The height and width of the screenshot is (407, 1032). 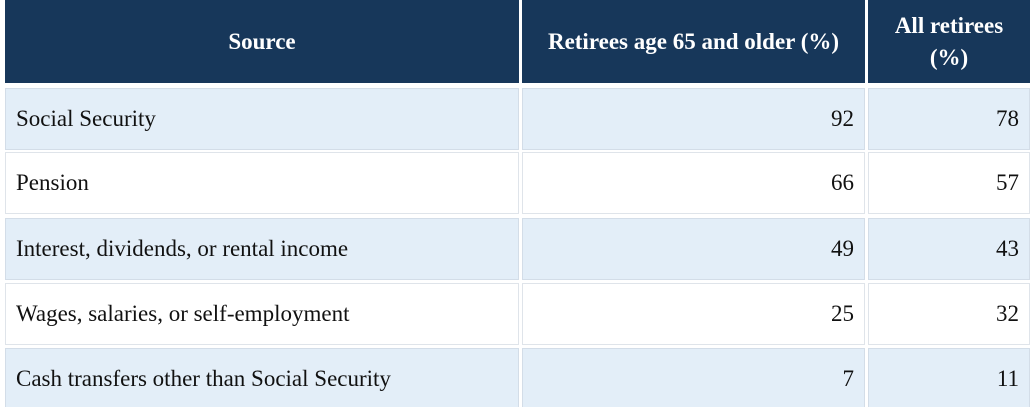 I want to click on header-cell: All retirees (%), so click(x=949, y=41).